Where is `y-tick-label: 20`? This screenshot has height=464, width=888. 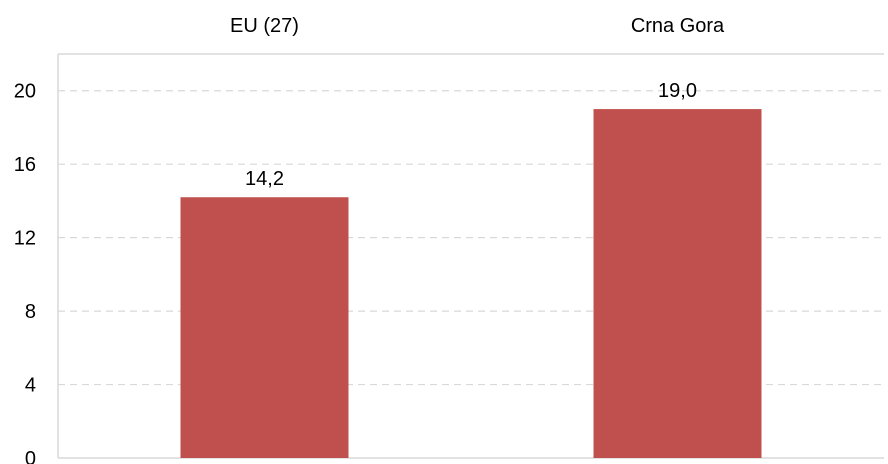
y-tick-label: 20 is located at coordinates (25, 92).